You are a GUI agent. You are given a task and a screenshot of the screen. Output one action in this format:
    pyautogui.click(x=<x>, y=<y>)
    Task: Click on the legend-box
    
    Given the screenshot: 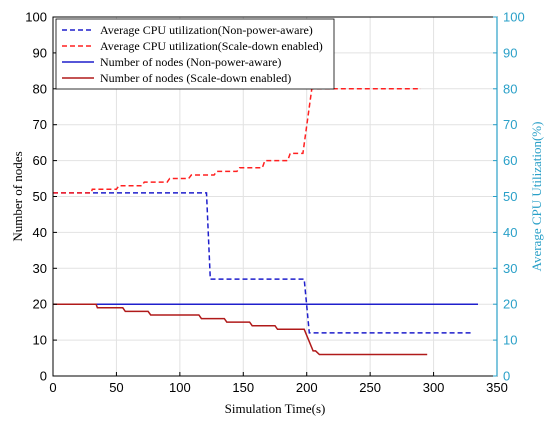 What is the action you would take?
    pyautogui.click(x=195, y=54)
    